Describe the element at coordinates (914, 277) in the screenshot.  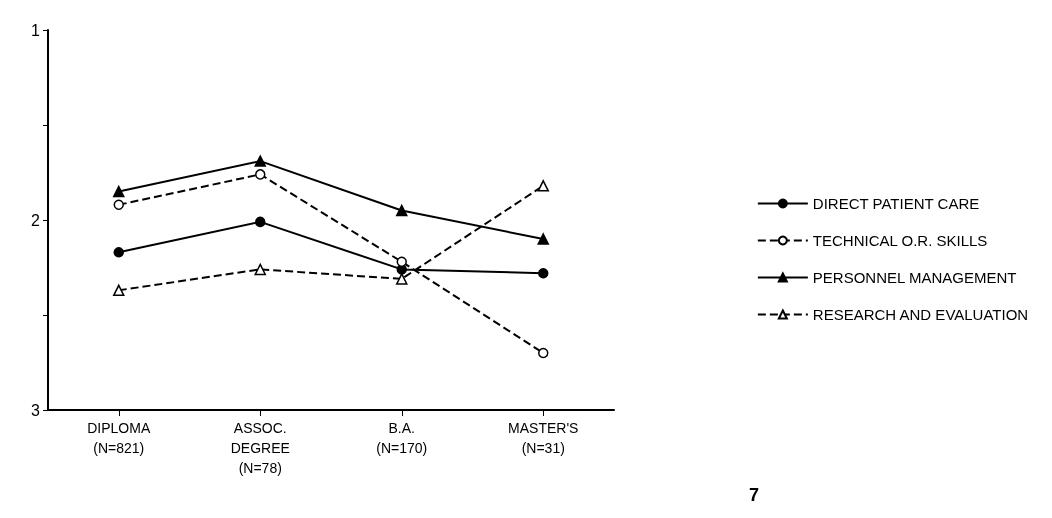
I see `legend-label: PERSONNEL MANAGEMENT` at that location.